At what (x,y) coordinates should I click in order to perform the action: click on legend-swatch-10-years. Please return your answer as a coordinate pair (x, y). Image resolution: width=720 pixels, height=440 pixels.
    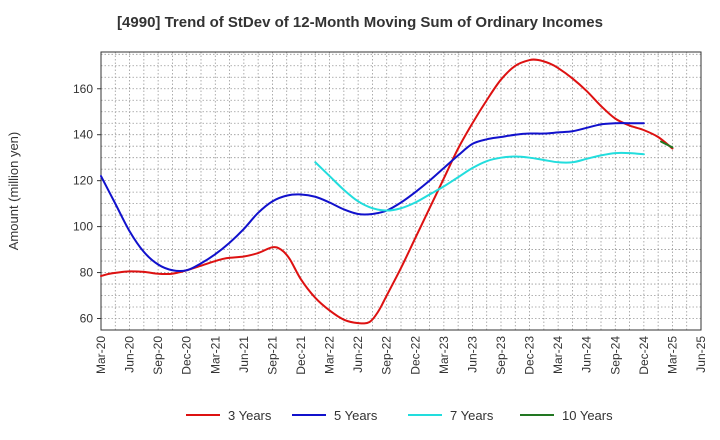
    Looking at the image, I should click on (537, 415).